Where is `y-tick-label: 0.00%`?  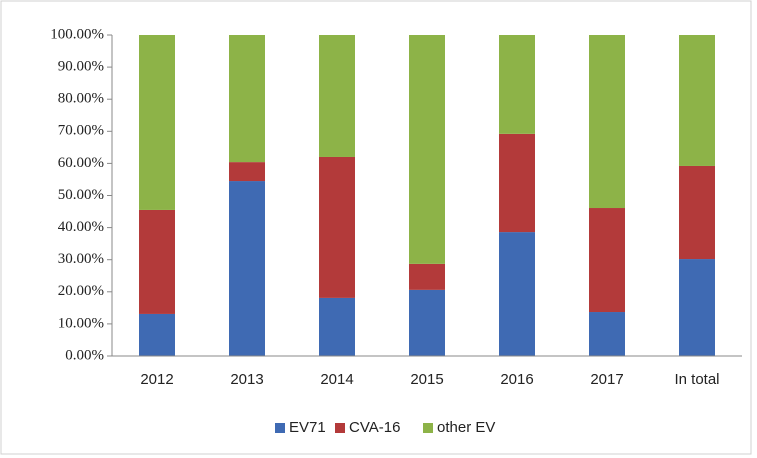 y-tick-label: 0.00% is located at coordinates (84, 355).